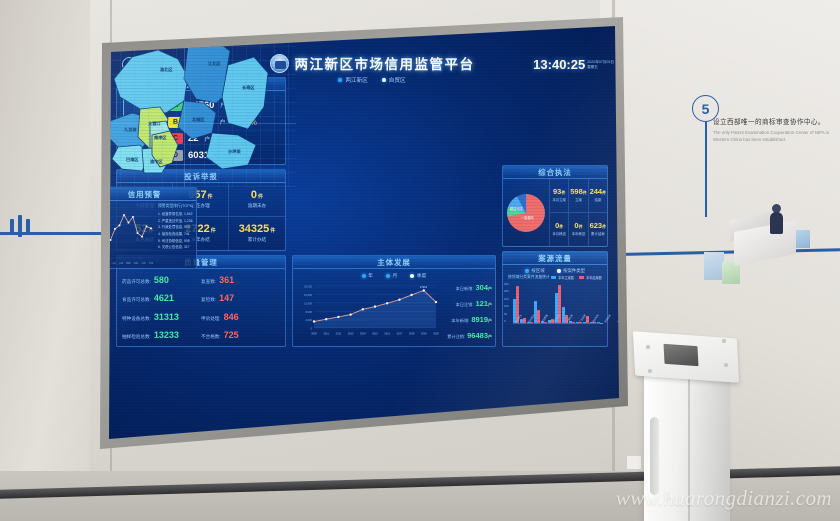 The image size is (840, 521). I want to click on kiosk-cable-channel, so click(654, 456).